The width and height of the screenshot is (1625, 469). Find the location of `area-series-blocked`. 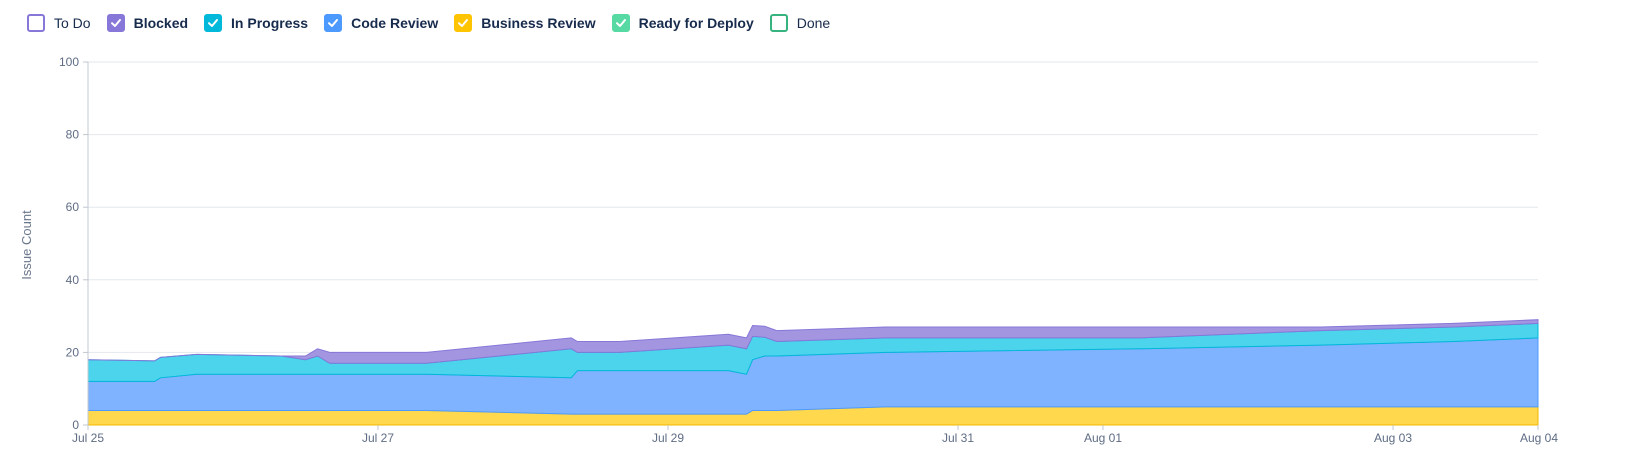

area-series-blocked is located at coordinates (813, 341).